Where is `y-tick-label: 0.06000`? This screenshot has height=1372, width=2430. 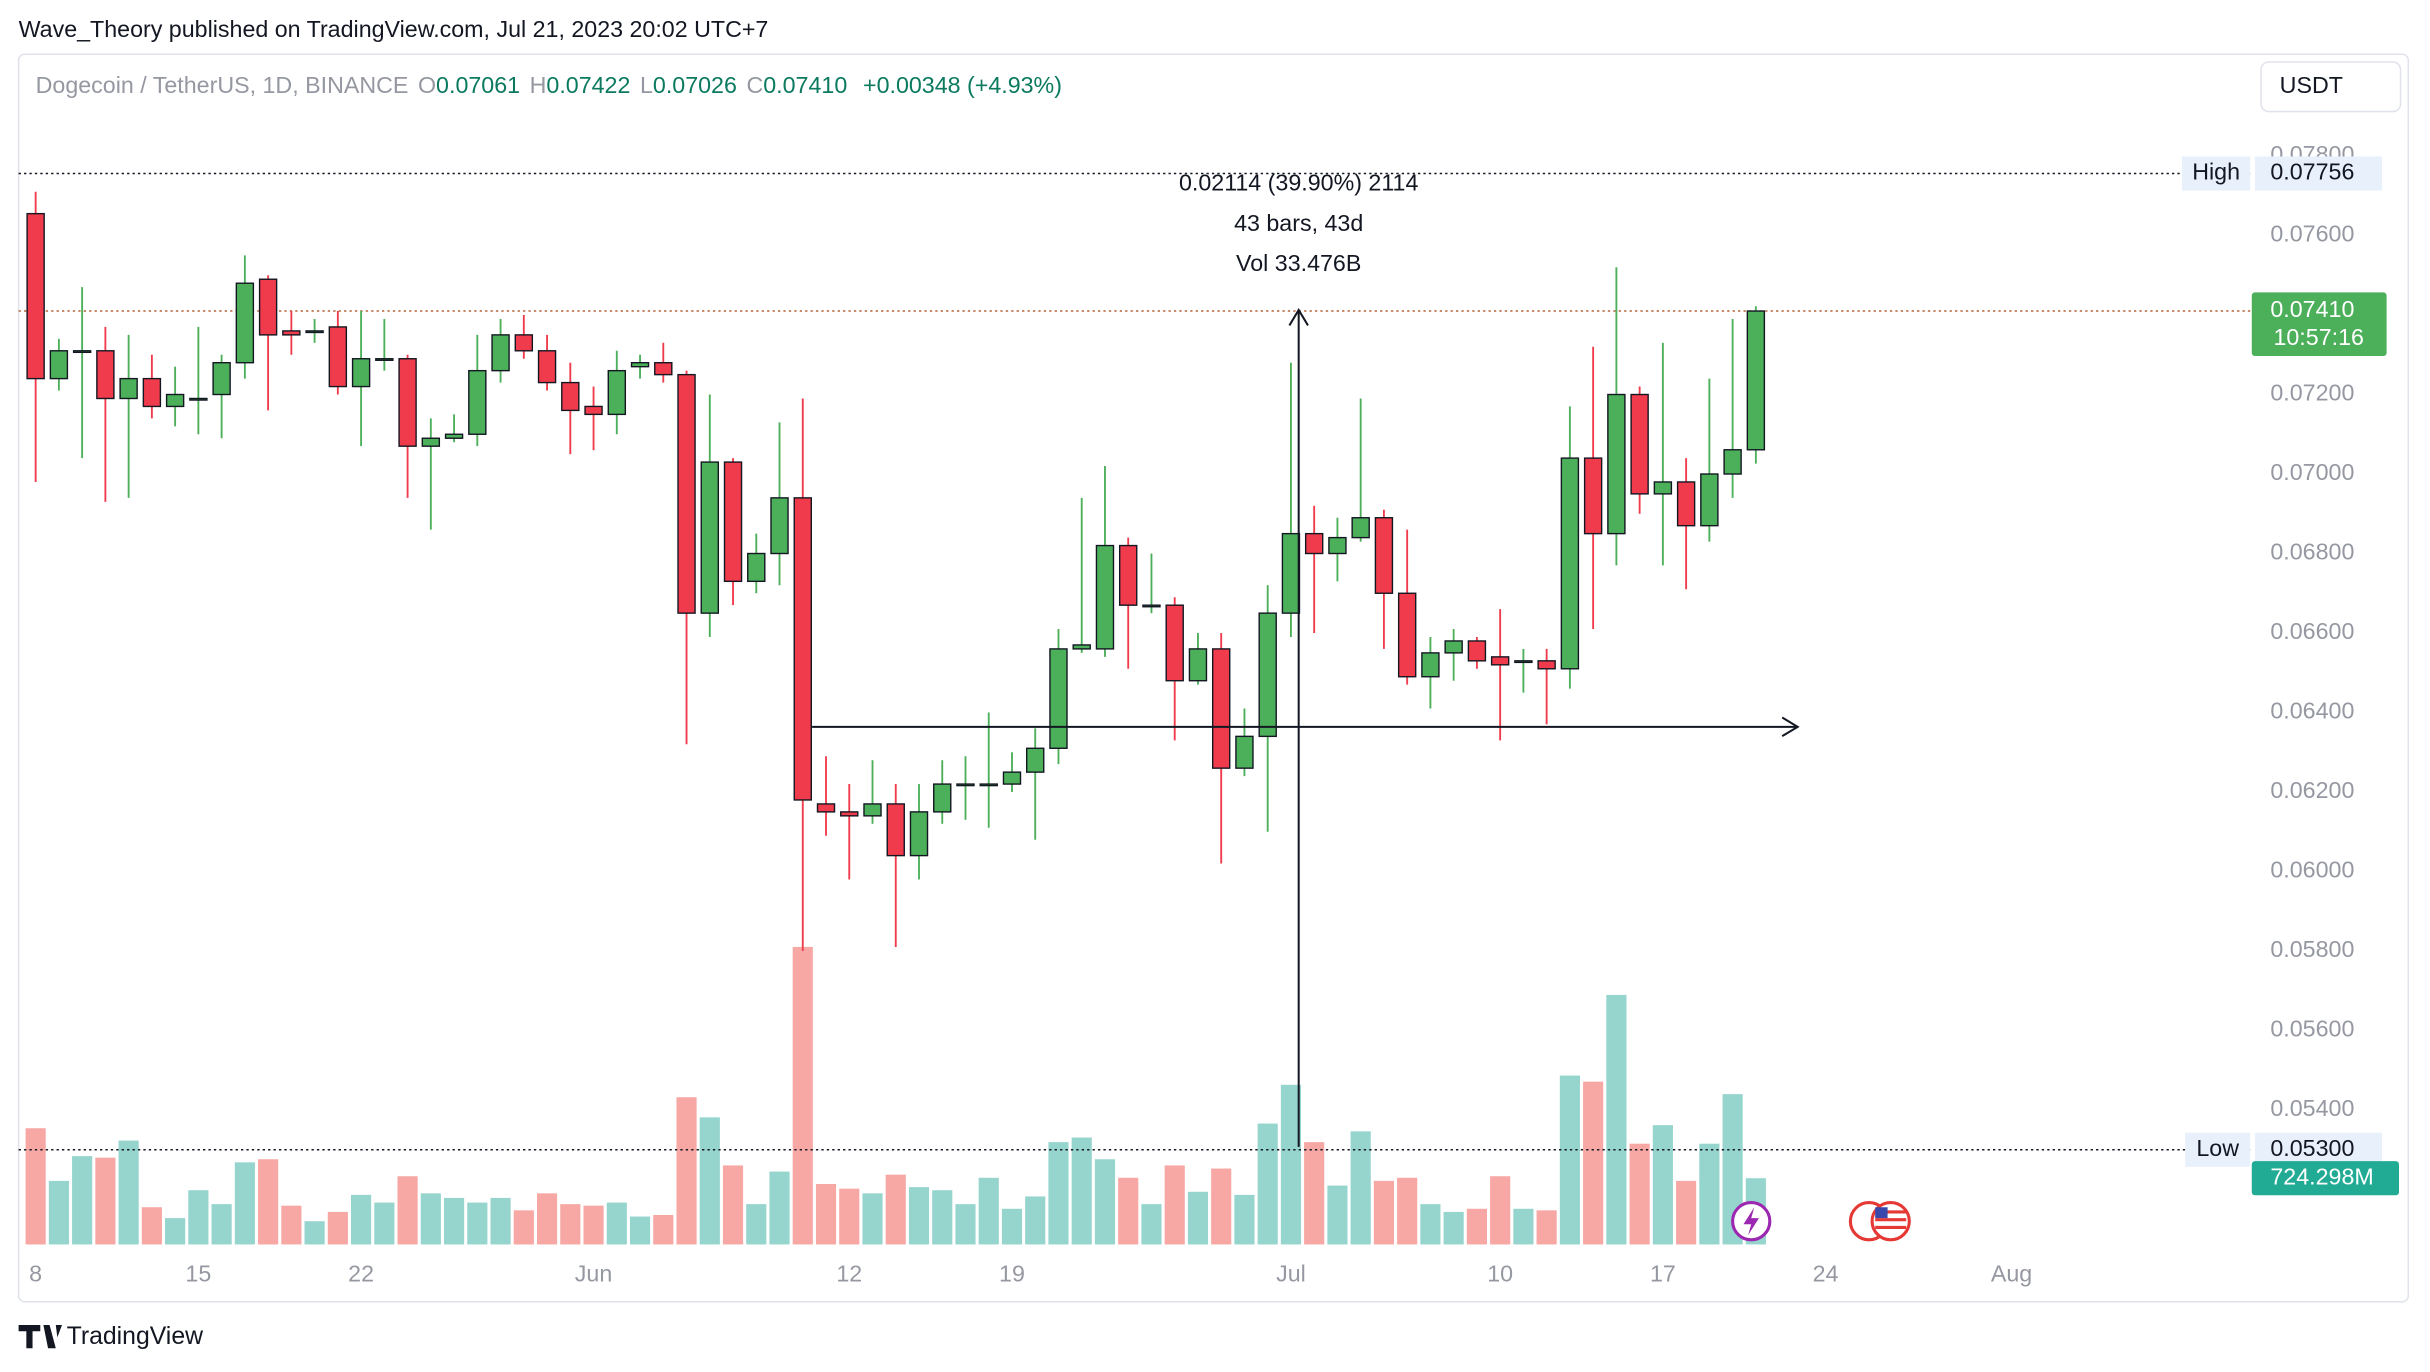 y-tick-label: 0.06000 is located at coordinates (2312, 870).